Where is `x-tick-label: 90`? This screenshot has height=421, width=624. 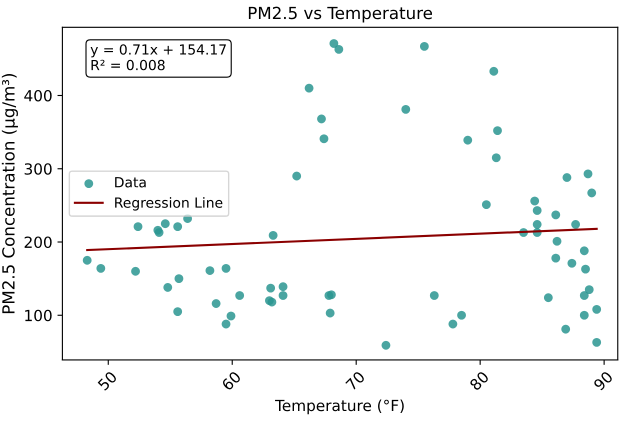
x-tick-label: 90 is located at coordinates (603, 381).